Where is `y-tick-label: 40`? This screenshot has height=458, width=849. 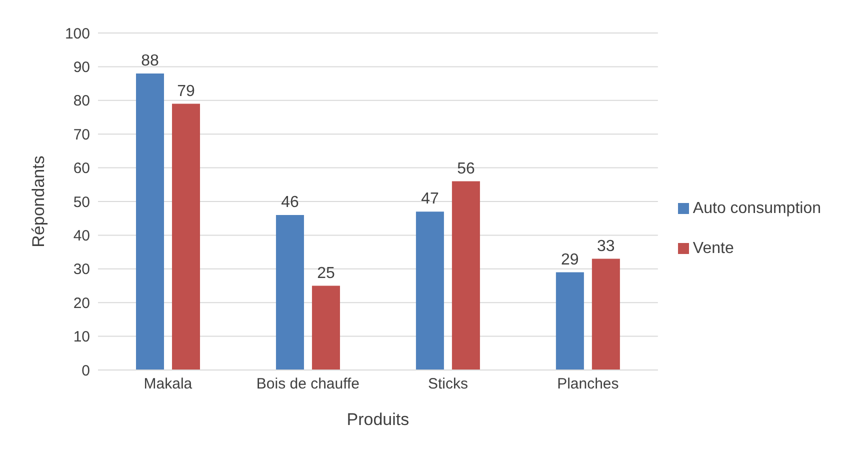 y-tick-label: 40 is located at coordinates (81, 236).